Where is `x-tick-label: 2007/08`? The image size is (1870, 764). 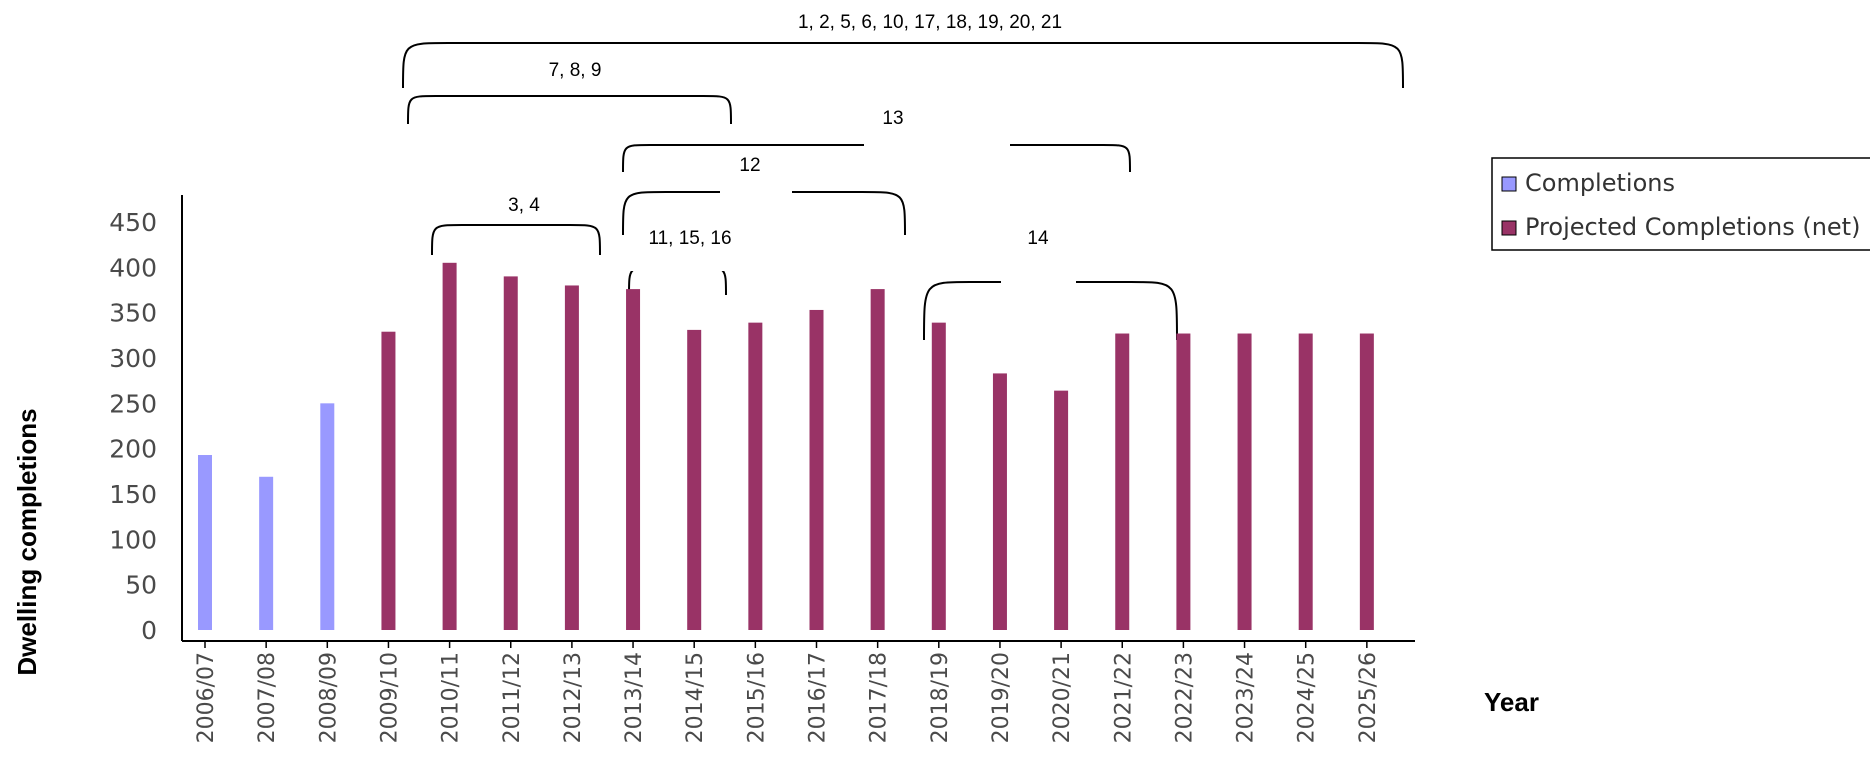 x-tick-label: 2007/08 is located at coordinates (267, 697).